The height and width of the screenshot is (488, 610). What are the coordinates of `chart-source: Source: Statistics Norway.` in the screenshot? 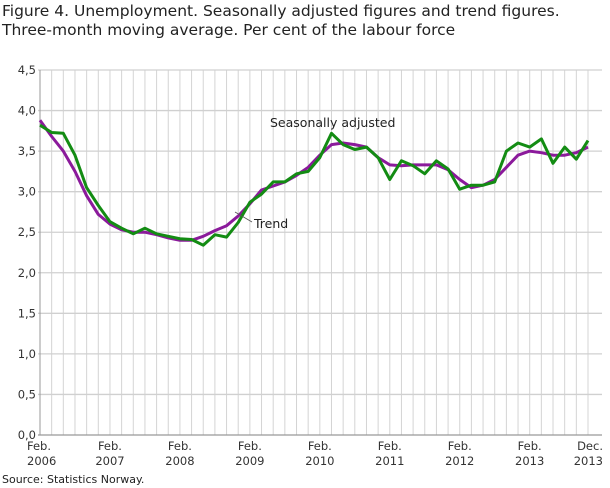 It's located at (73, 479).